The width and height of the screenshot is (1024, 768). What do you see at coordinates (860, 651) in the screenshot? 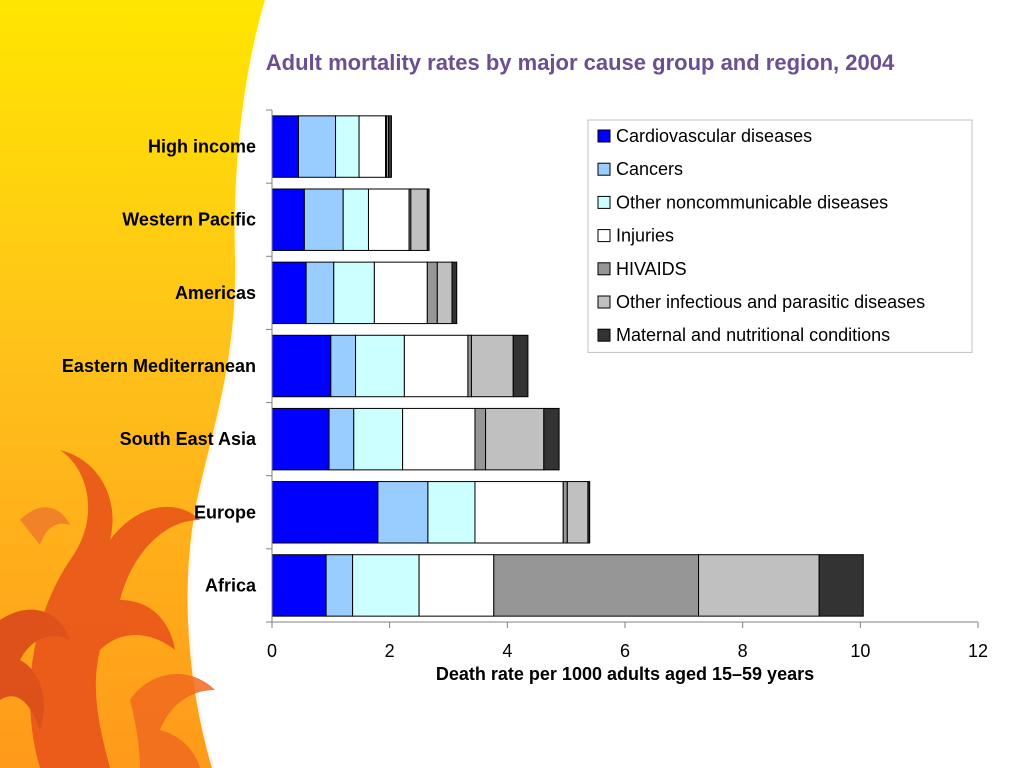
I see `x-tick-label: 10` at bounding box center [860, 651].